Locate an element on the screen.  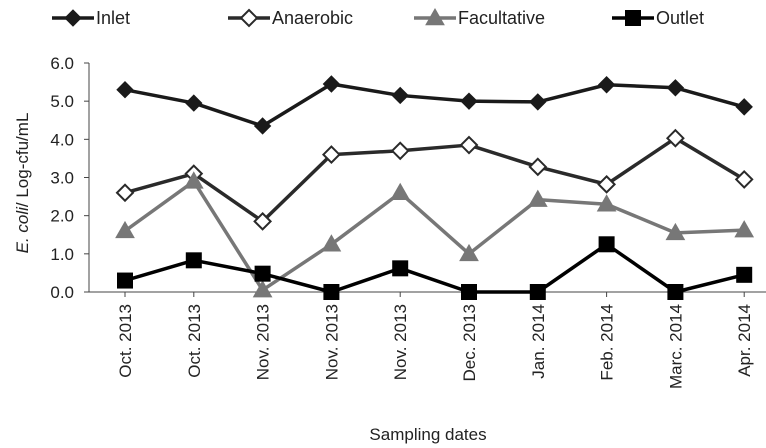
y-tick-label: 5.0 is located at coordinates (62, 101).